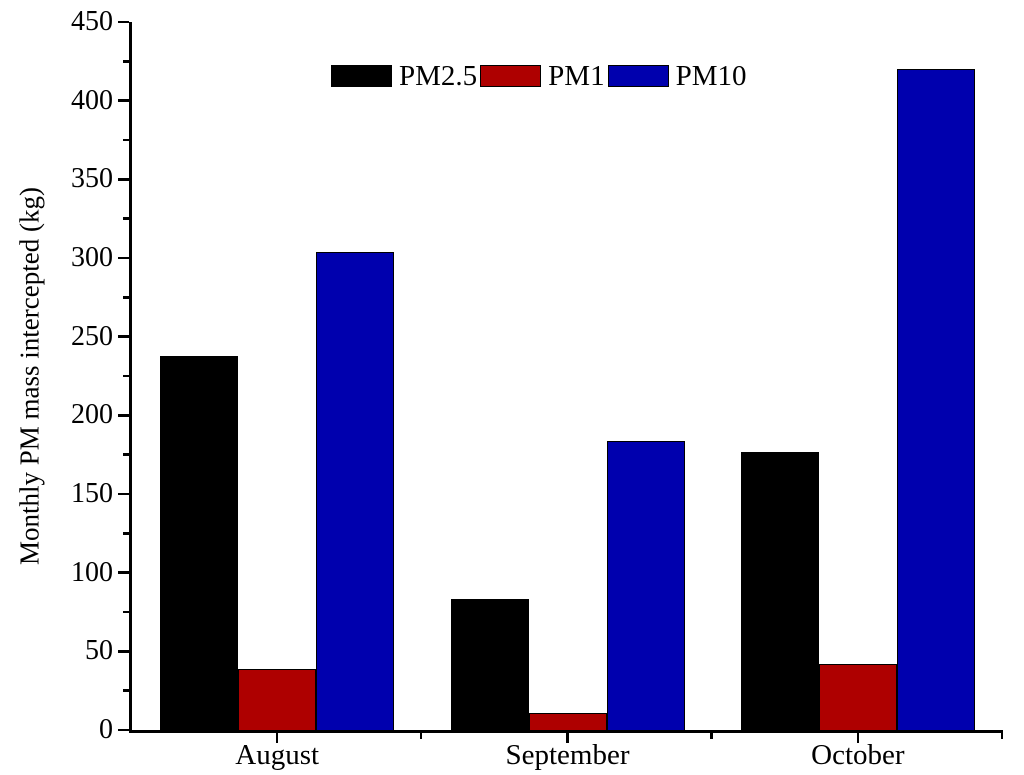  What do you see at coordinates (567, 755) in the screenshot?
I see `x-category-label: September` at bounding box center [567, 755].